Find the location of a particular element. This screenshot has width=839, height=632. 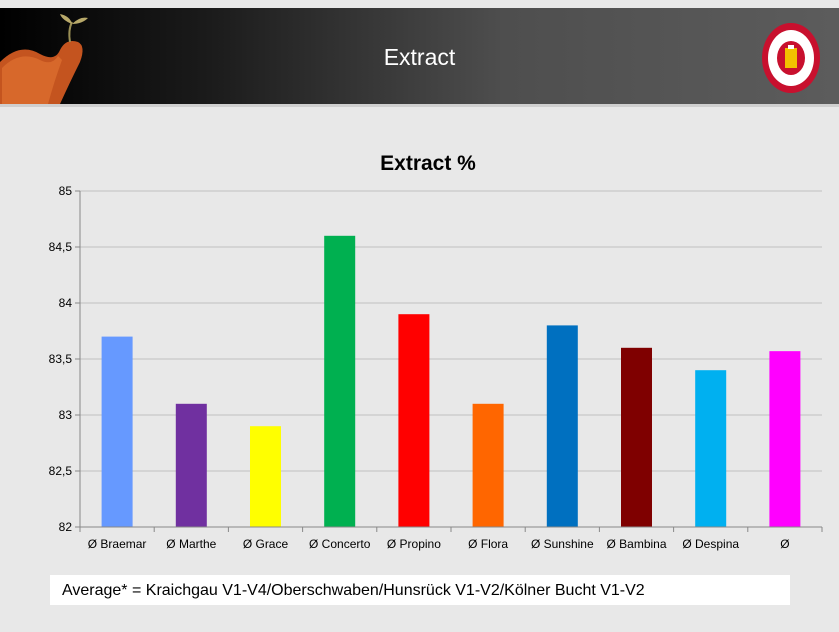

y-tick-label: 85 is located at coordinates (66, 191).